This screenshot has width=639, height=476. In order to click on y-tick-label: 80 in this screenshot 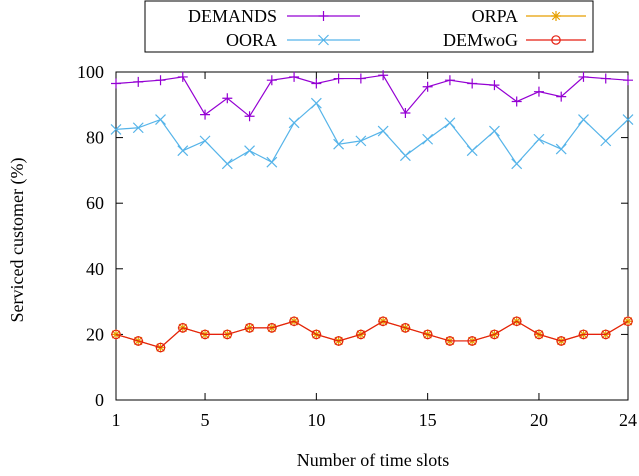, I will do `click(95, 138)`.